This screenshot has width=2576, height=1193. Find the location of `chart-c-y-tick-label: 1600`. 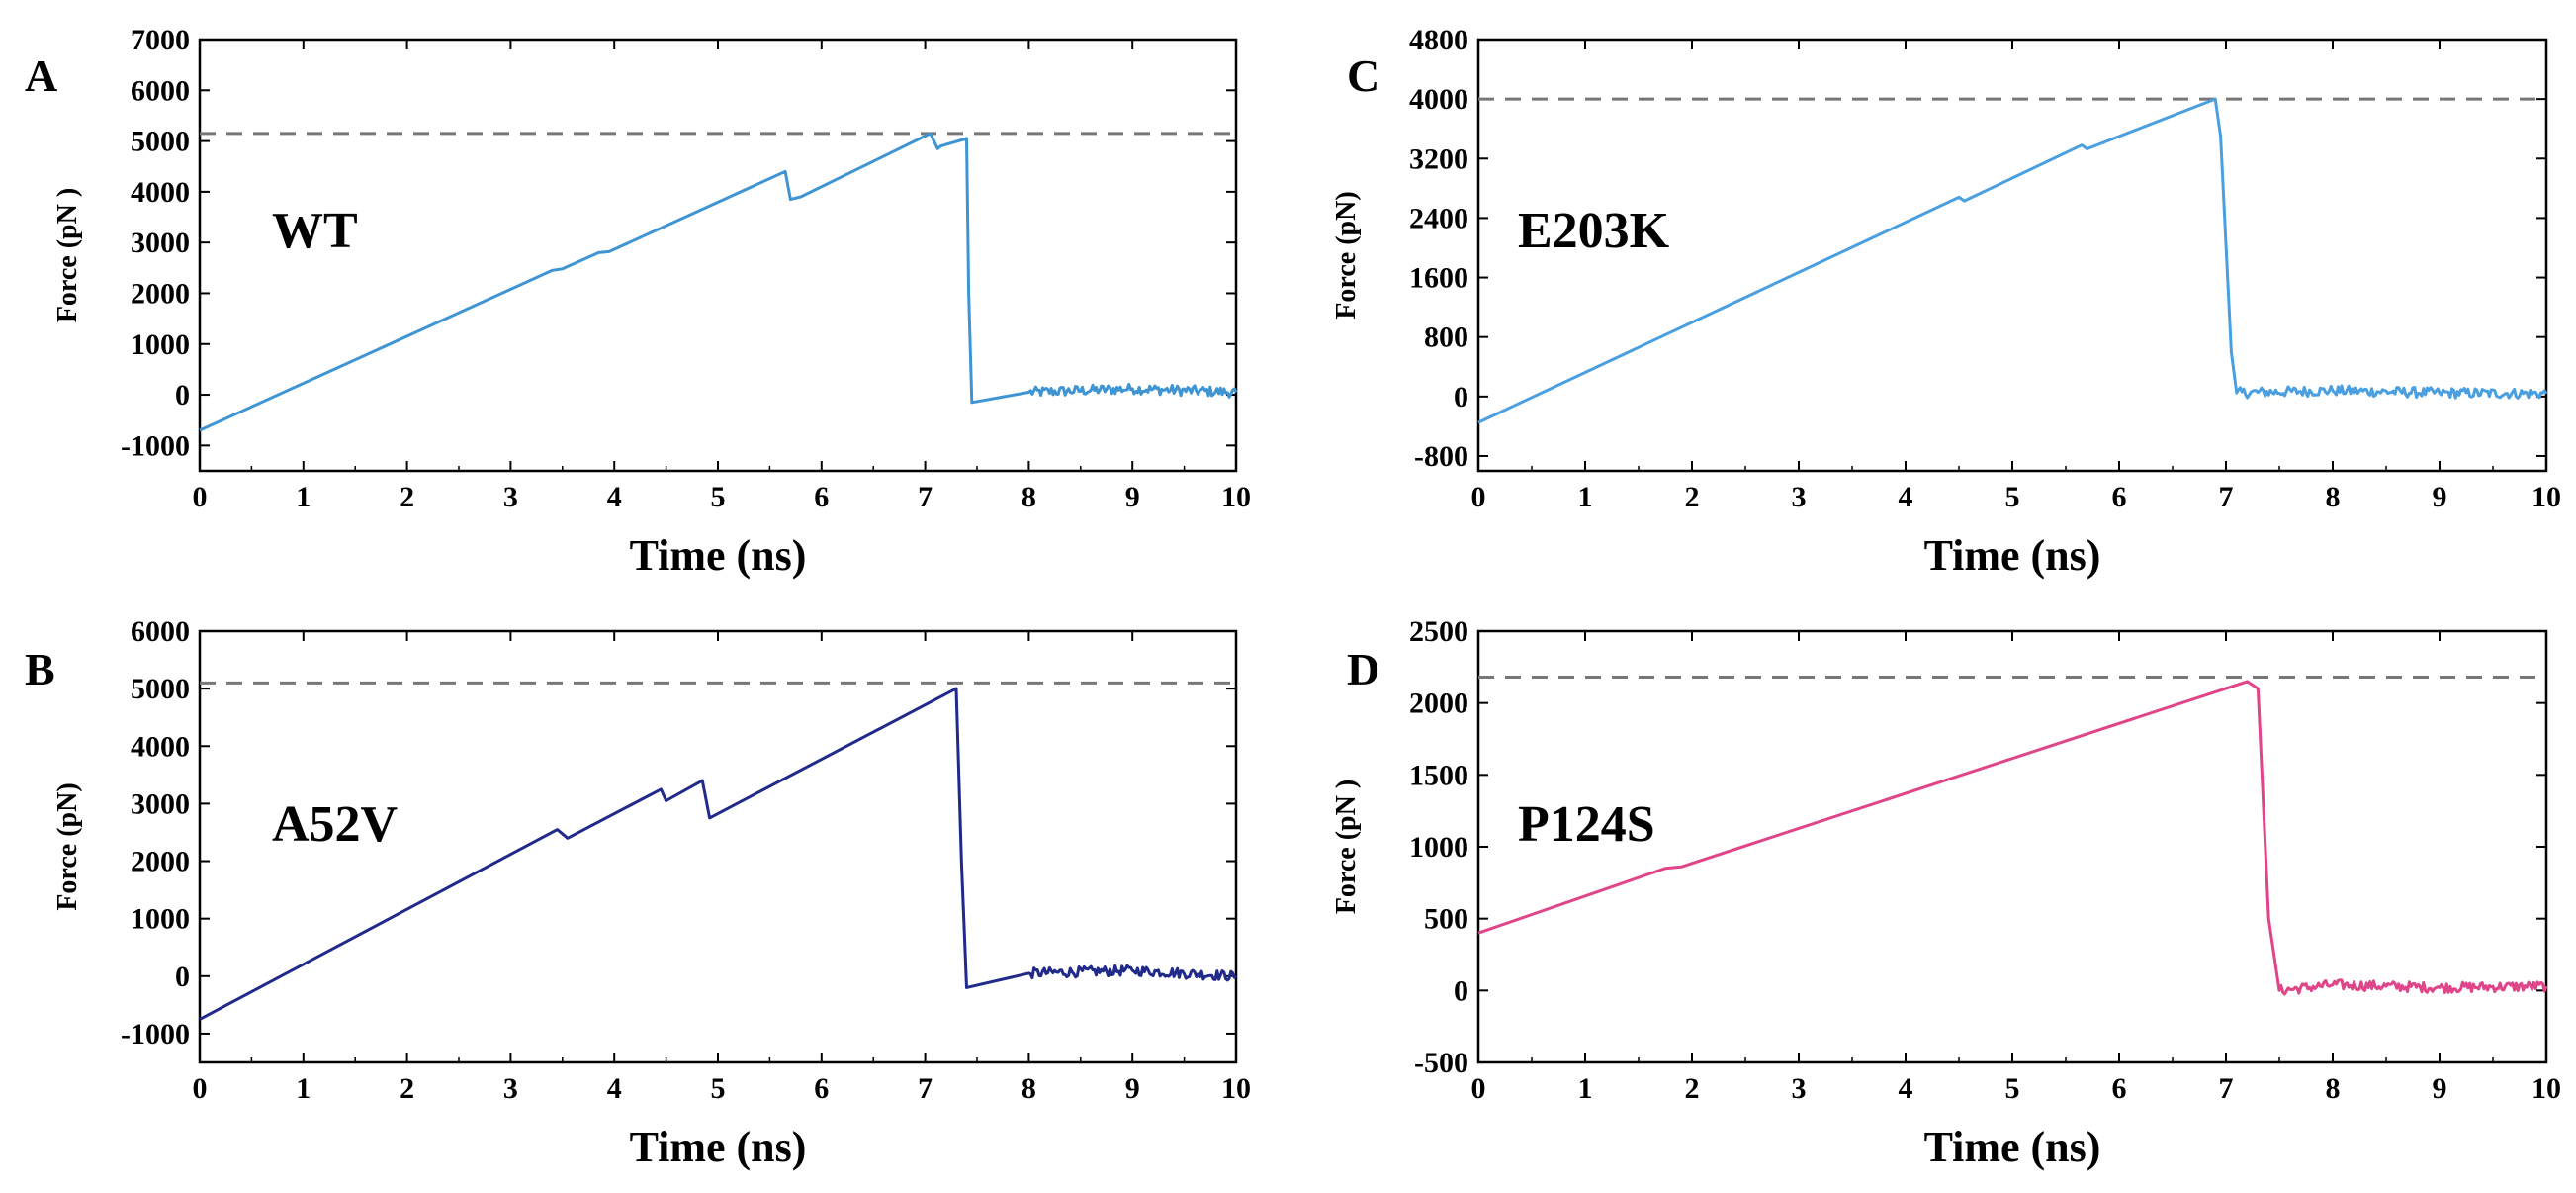

chart-c-y-tick-label: 1600 is located at coordinates (1438, 278).